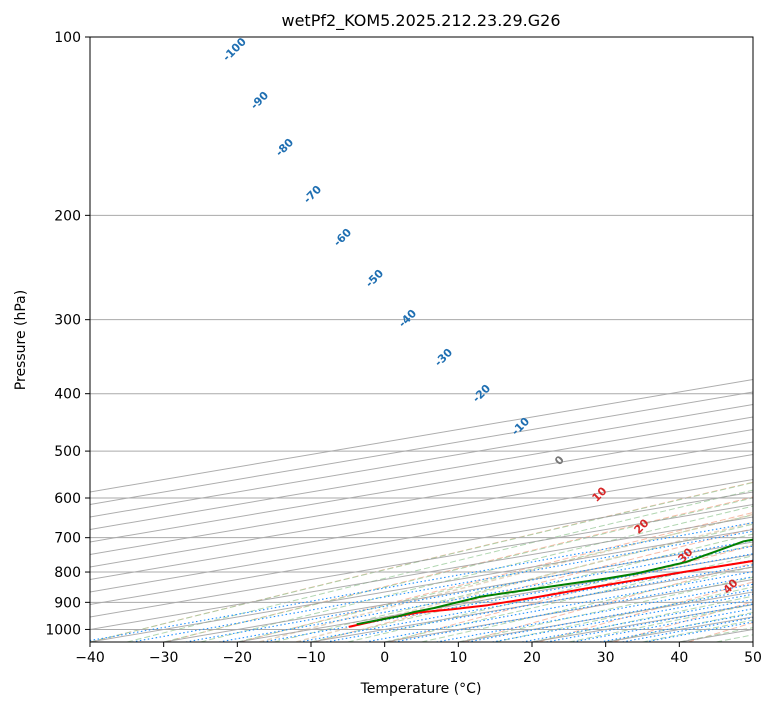  I want to click on x-tick-label: −30, so click(164, 658).